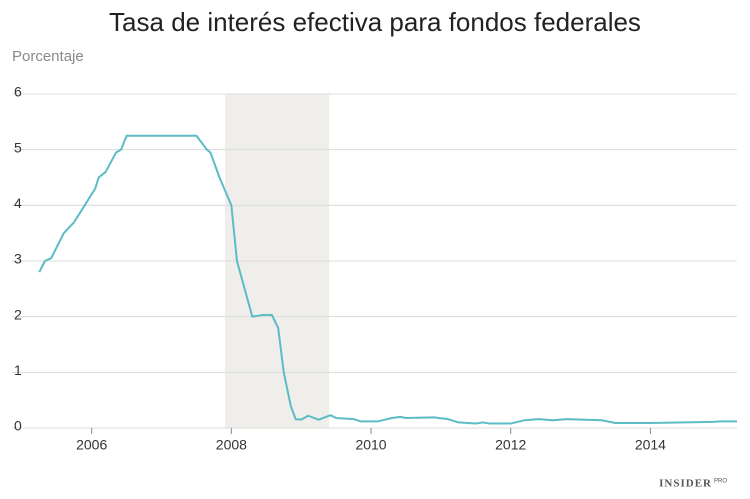  What do you see at coordinates (510, 445) in the screenshot?
I see `x-tick-label: 2012` at bounding box center [510, 445].